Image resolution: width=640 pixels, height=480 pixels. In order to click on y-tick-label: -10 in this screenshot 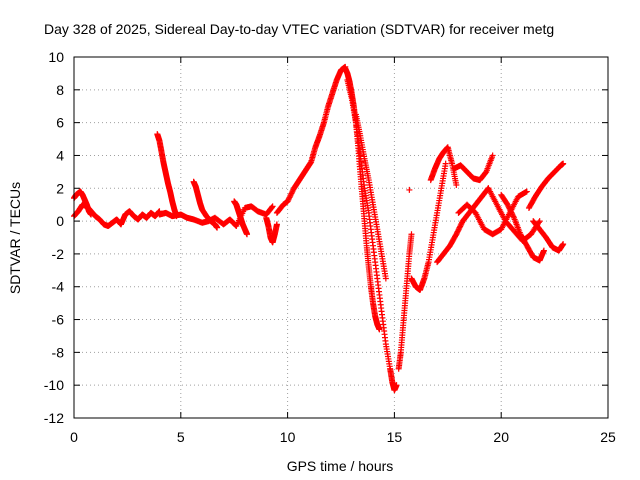, I will do `click(54, 385)`.